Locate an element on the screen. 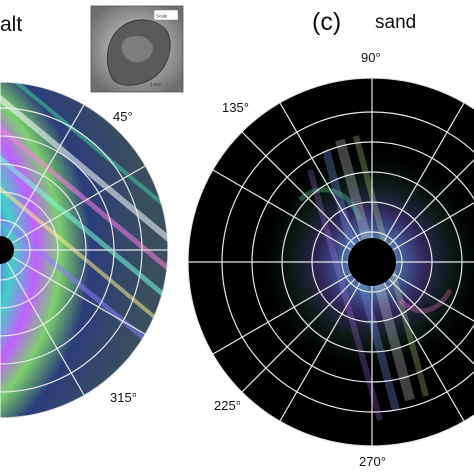 Image resolution: width=474 pixels, height=474 pixels. sand-angle-270: 270° is located at coordinates (372, 461).